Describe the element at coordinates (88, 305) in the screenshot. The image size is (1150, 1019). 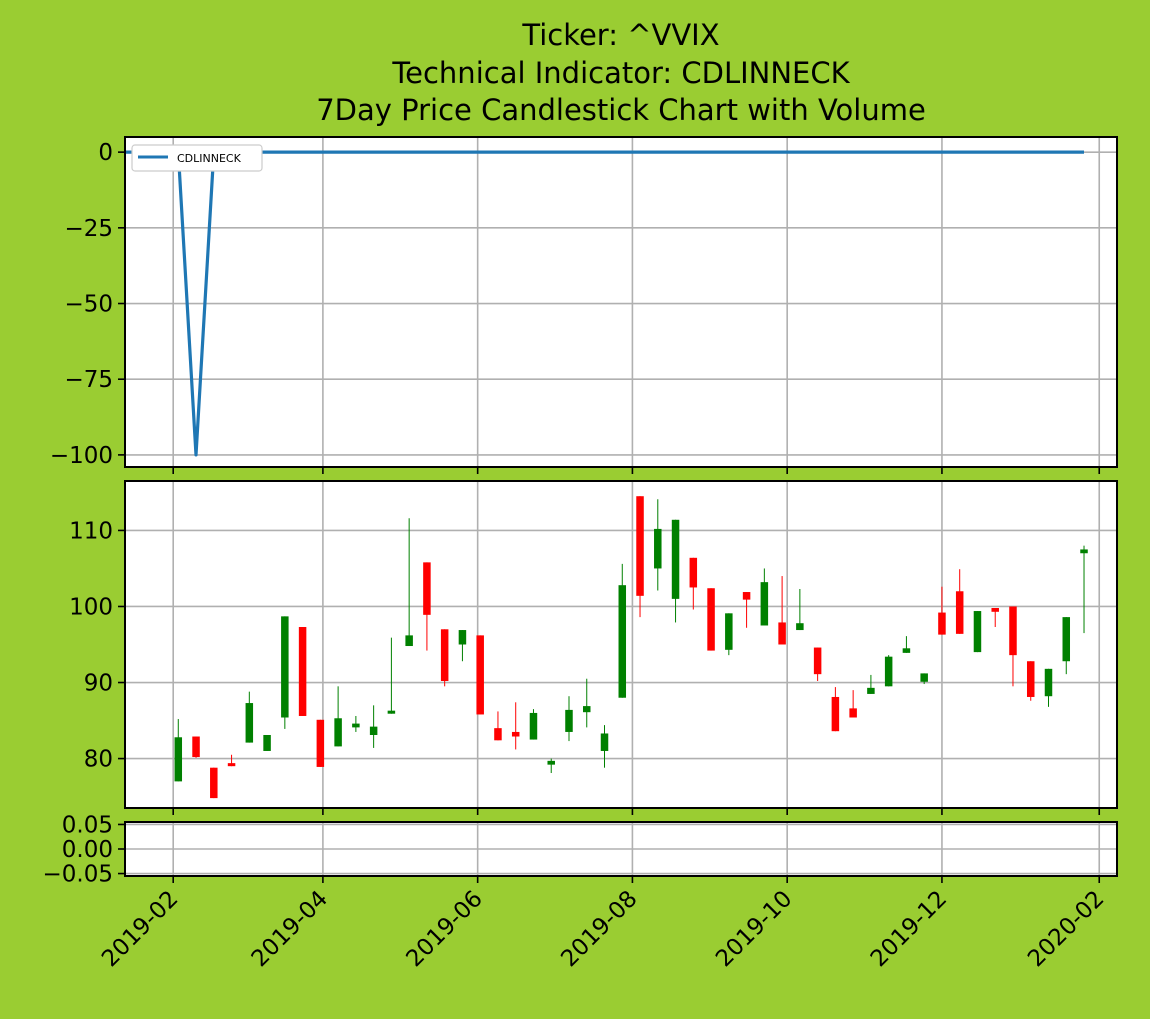
I see `y-tick-label: −50` at that location.